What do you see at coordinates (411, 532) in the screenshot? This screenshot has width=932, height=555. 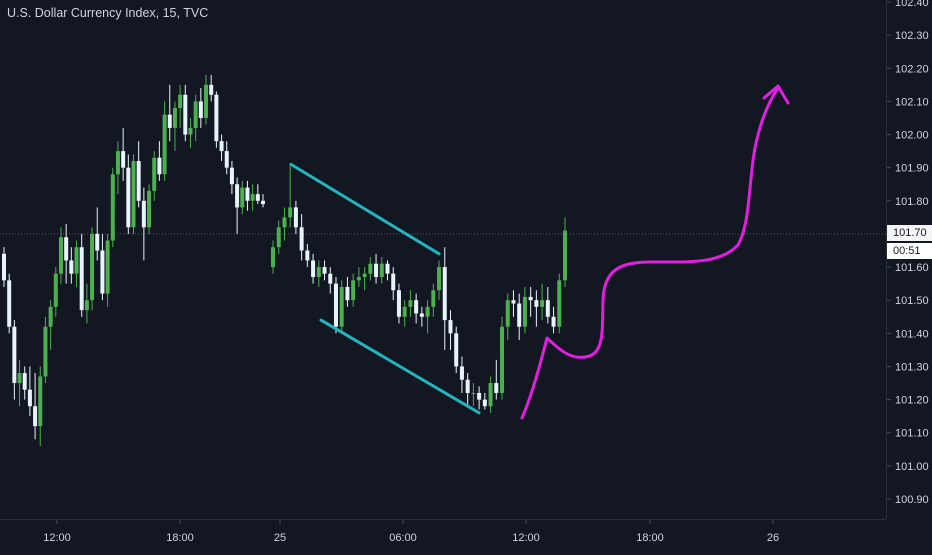 I see `time-axis: 12:00 18:00 25 06:00 12:00 18:00 26` at bounding box center [411, 532].